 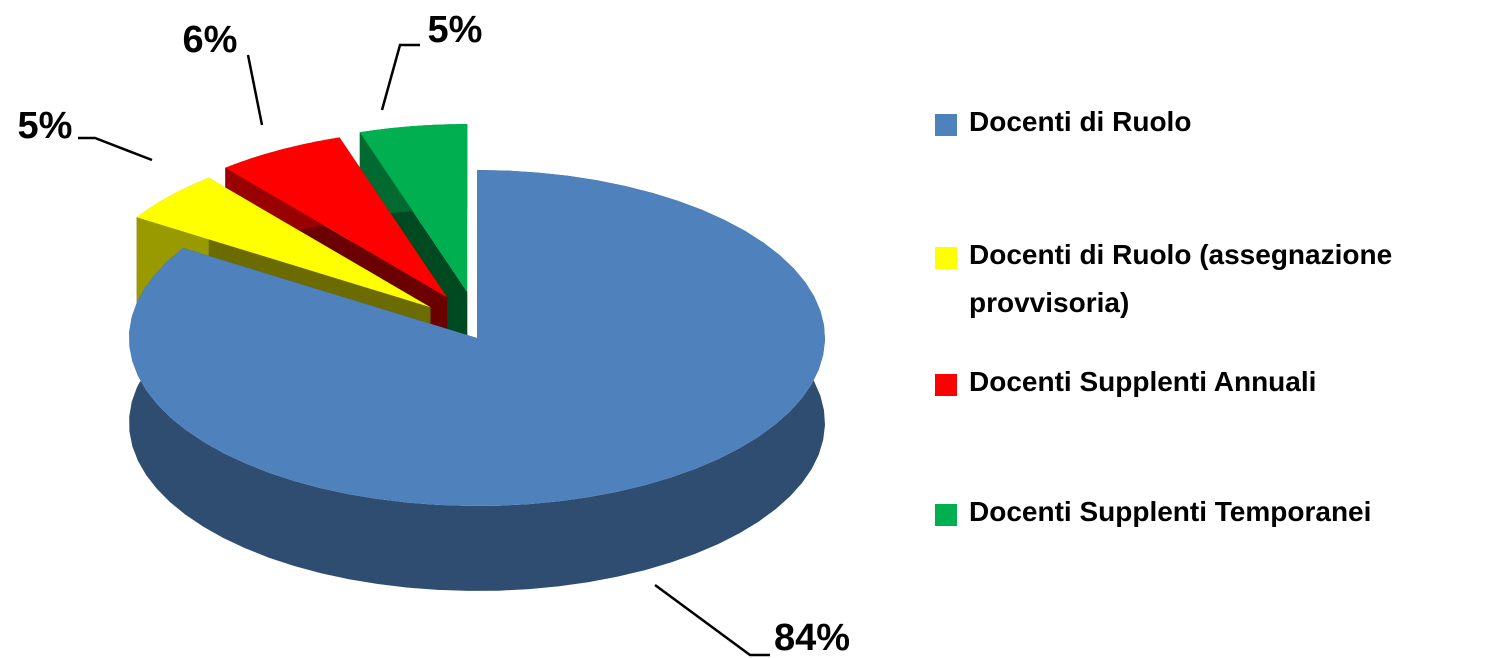 What do you see at coordinates (1170, 511) in the screenshot?
I see `legend-label: Docenti Supplenti Temporanei` at bounding box center [1170, 511].